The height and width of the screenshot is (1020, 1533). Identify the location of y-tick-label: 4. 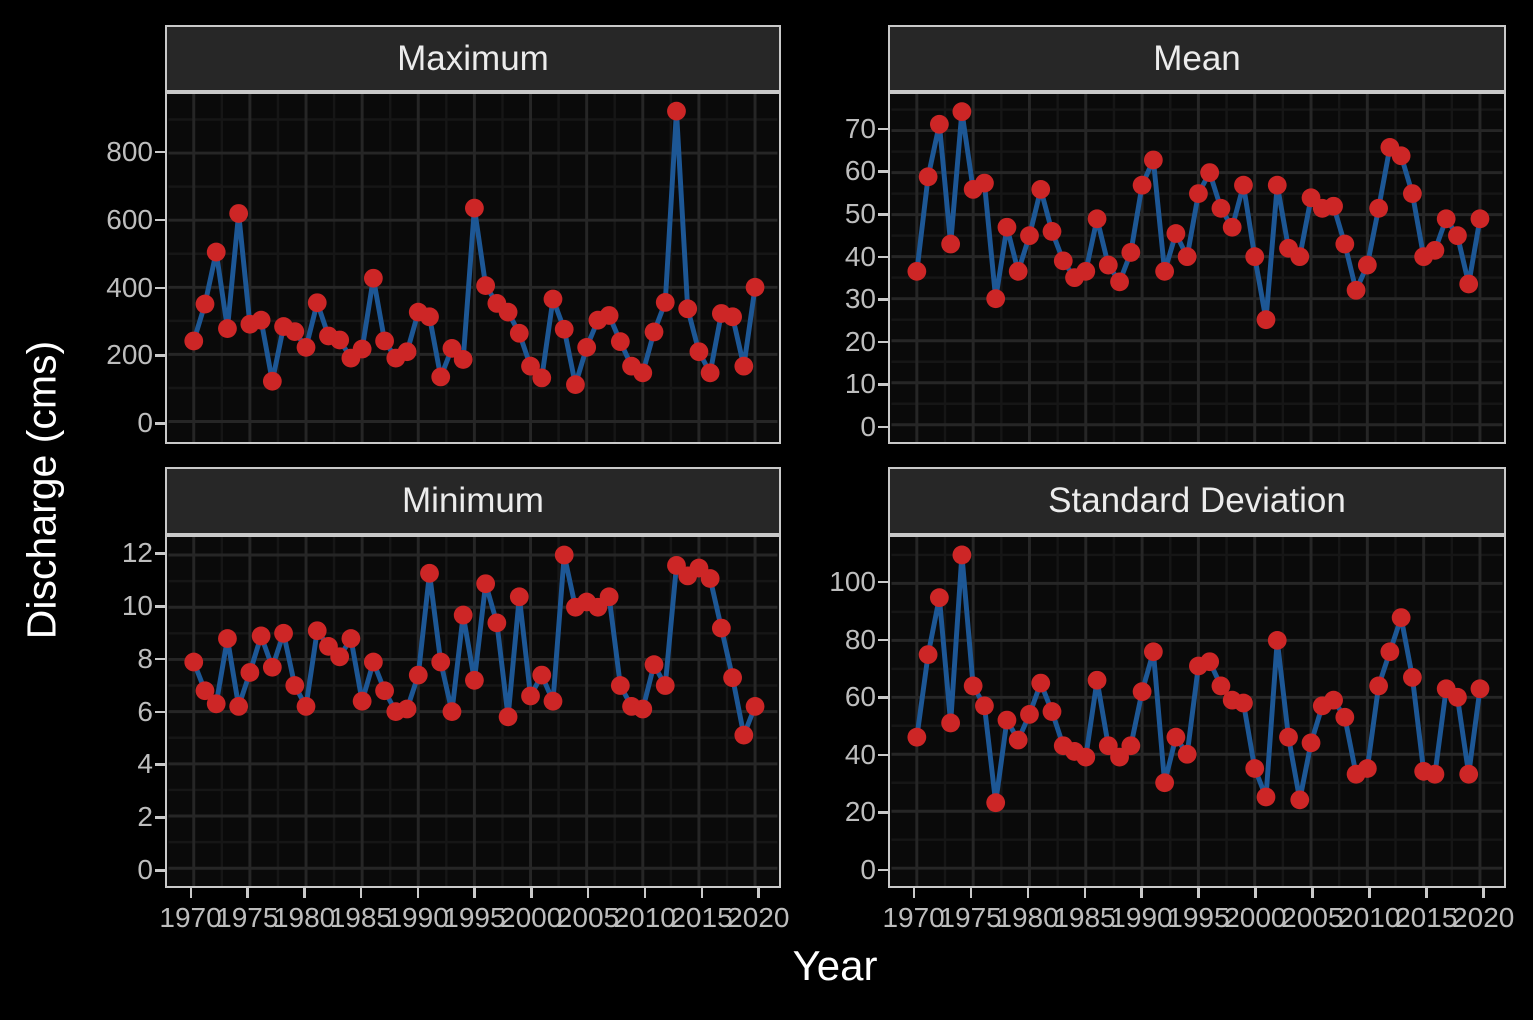
(145, 764).